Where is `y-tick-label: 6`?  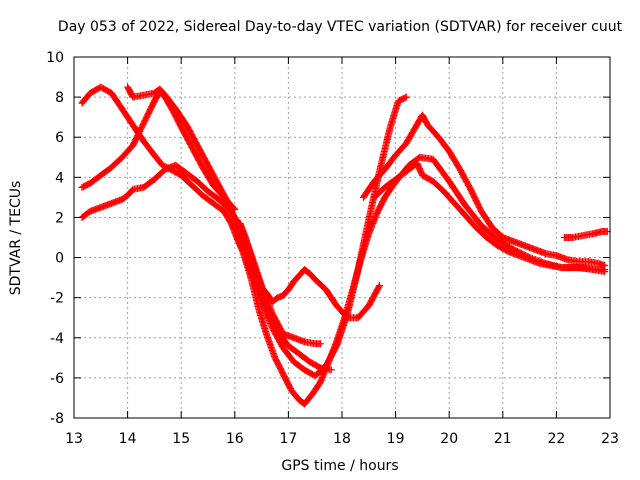
y-tick-label: 6 is located at coordinates (59, 138).